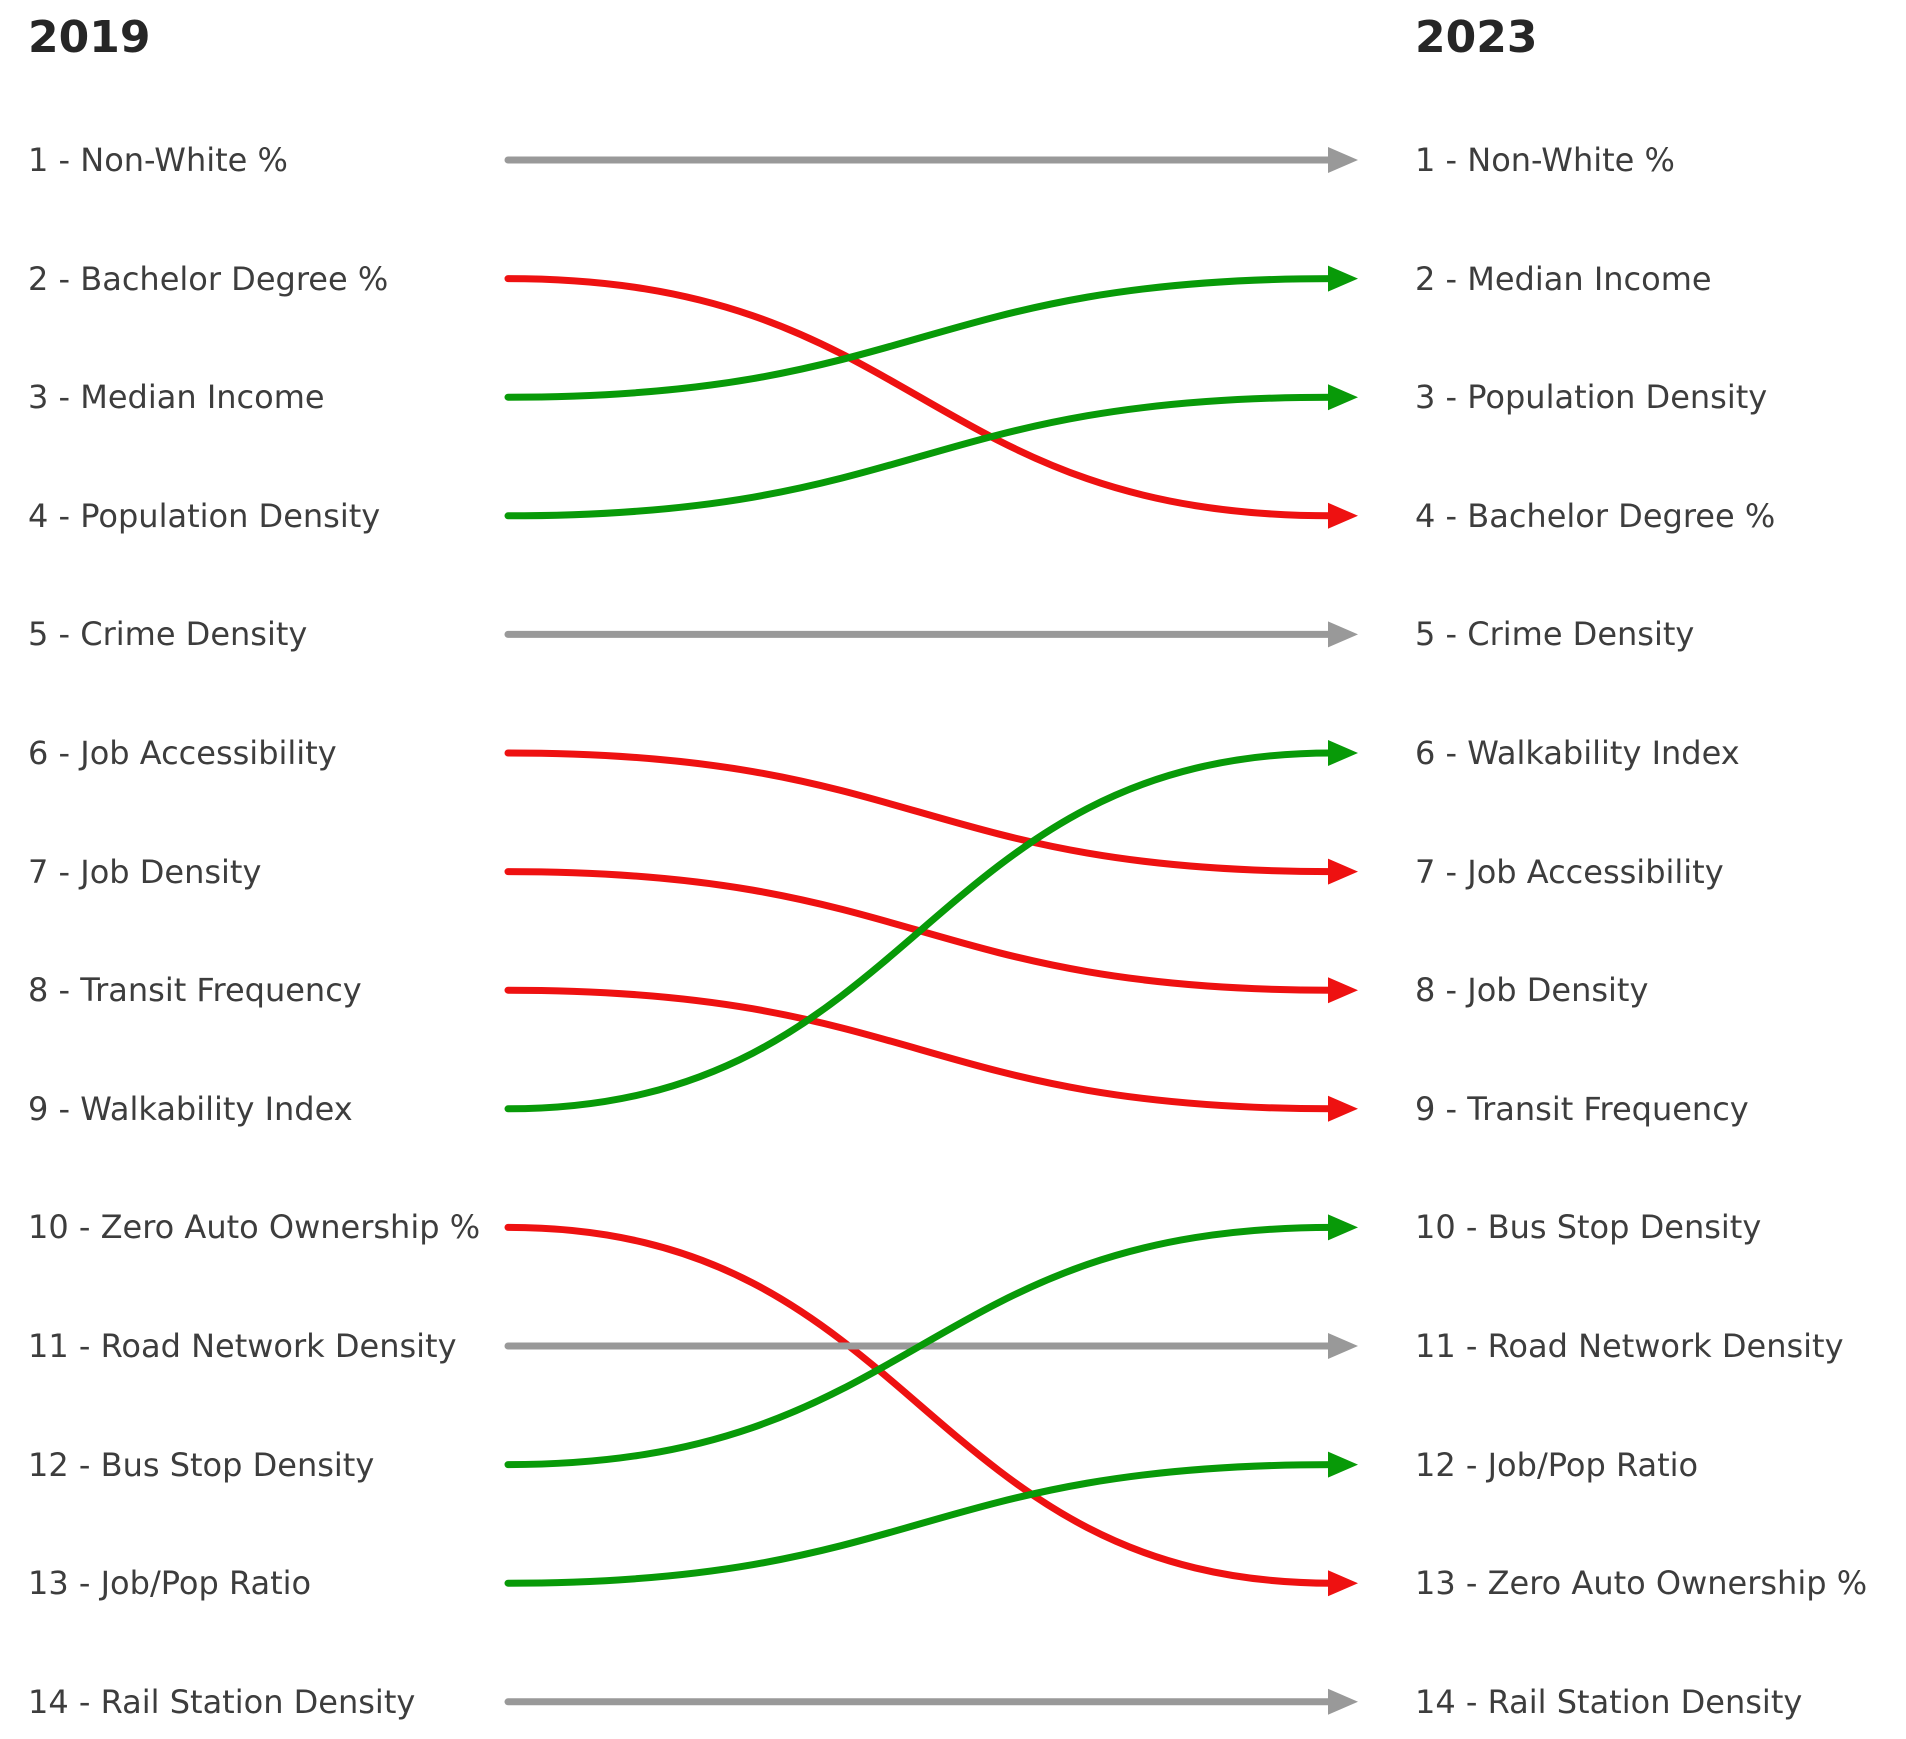 The image size is (1906, 1739). What do you see at coordinates (1588, 1227) in the screenshot?
I see `rank-label-2023-bus-stop-density: 10 - Bus Stop Density` at bounding box center [1588, 1227].